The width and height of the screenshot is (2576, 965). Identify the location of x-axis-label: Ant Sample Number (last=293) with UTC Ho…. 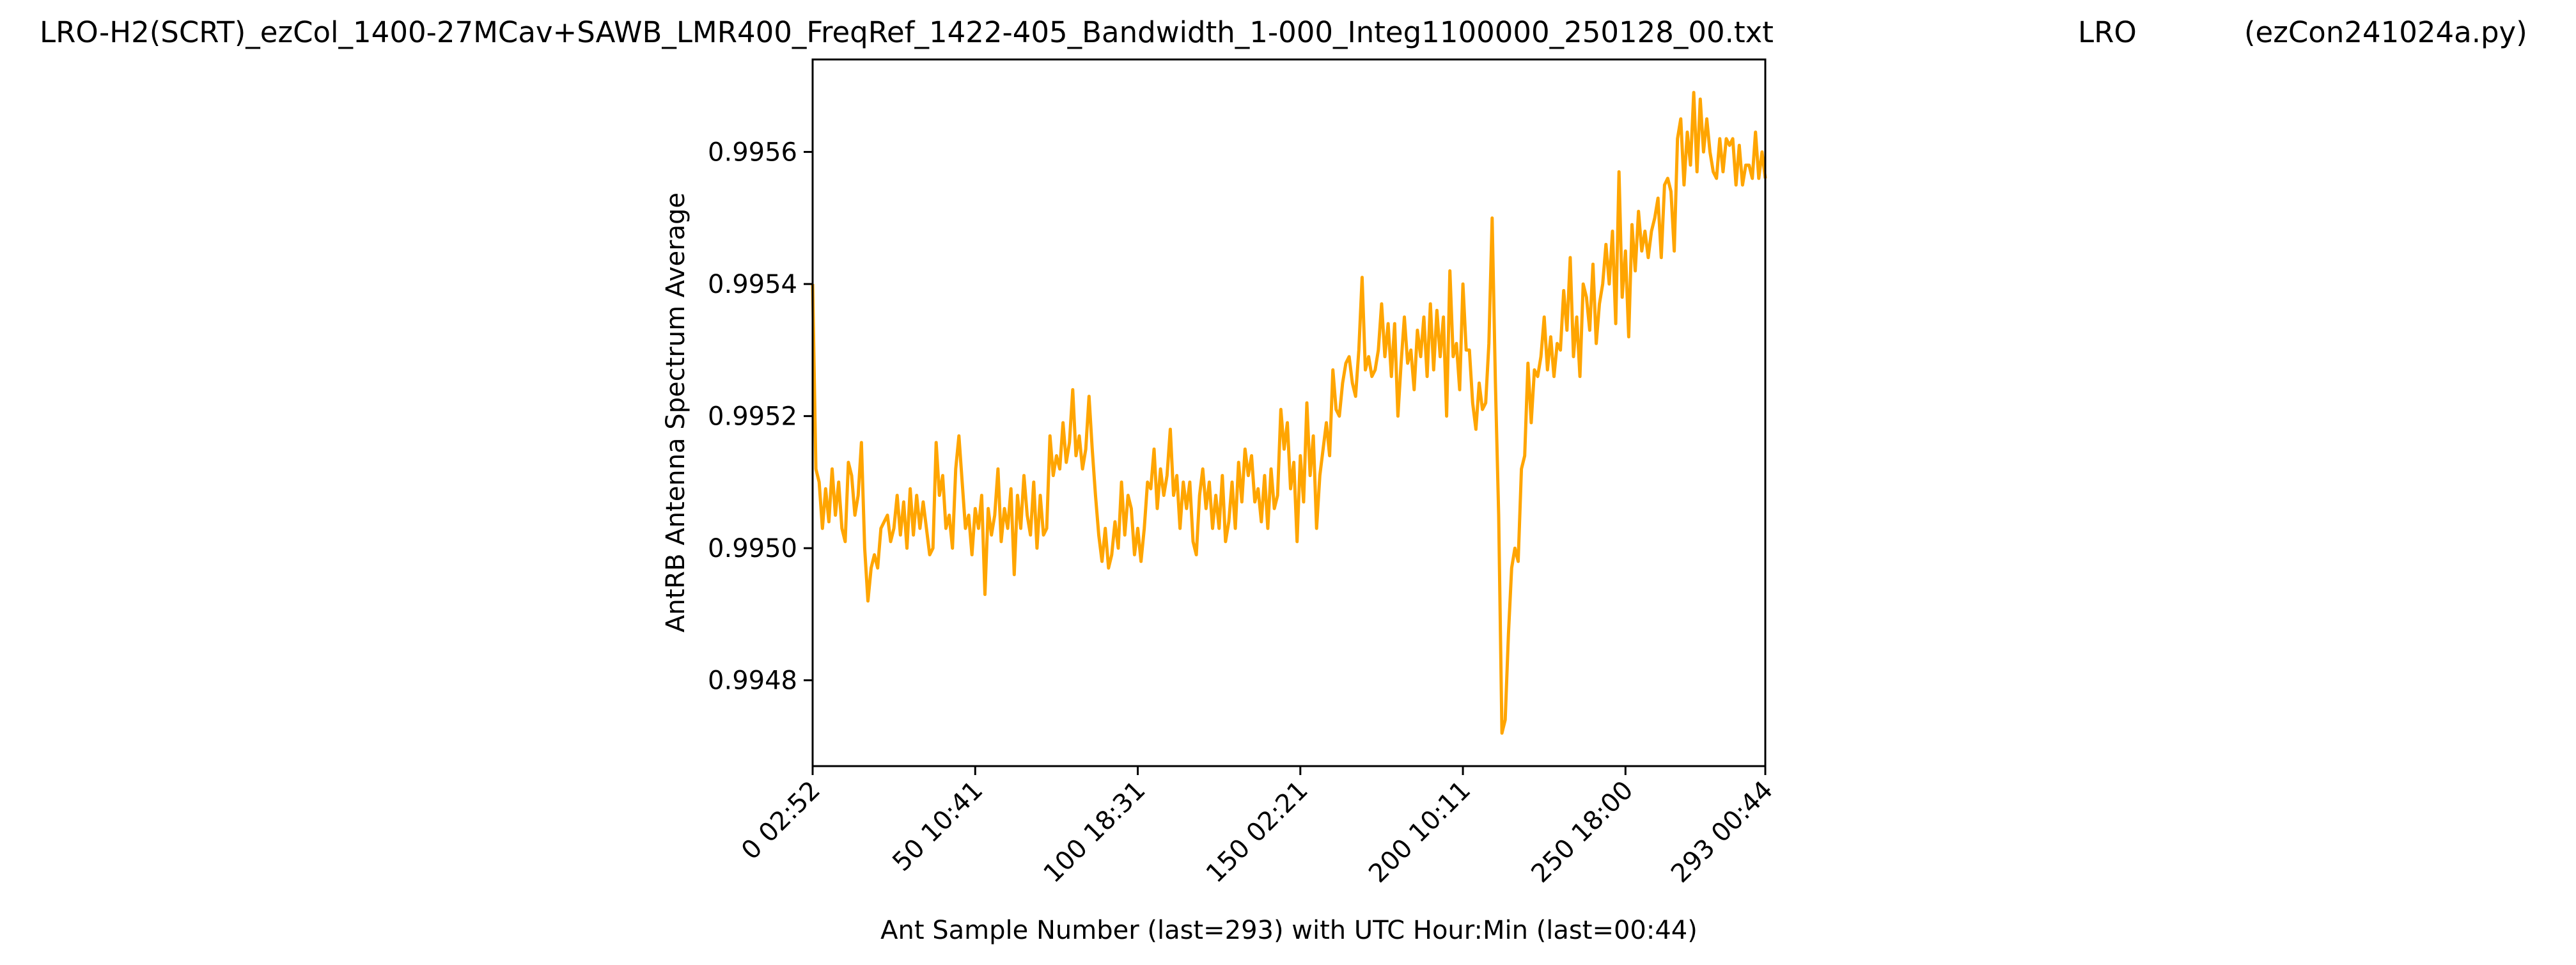
(1289, 930).